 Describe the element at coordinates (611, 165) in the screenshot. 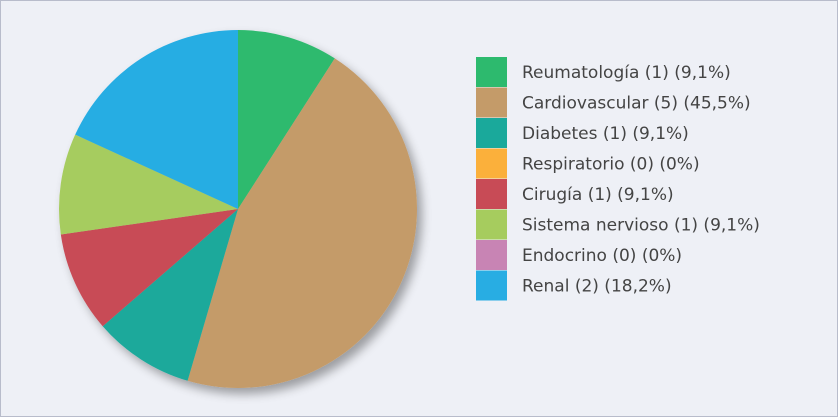

I see `legend-label: Respiratorio (0) (0%)` at that location.